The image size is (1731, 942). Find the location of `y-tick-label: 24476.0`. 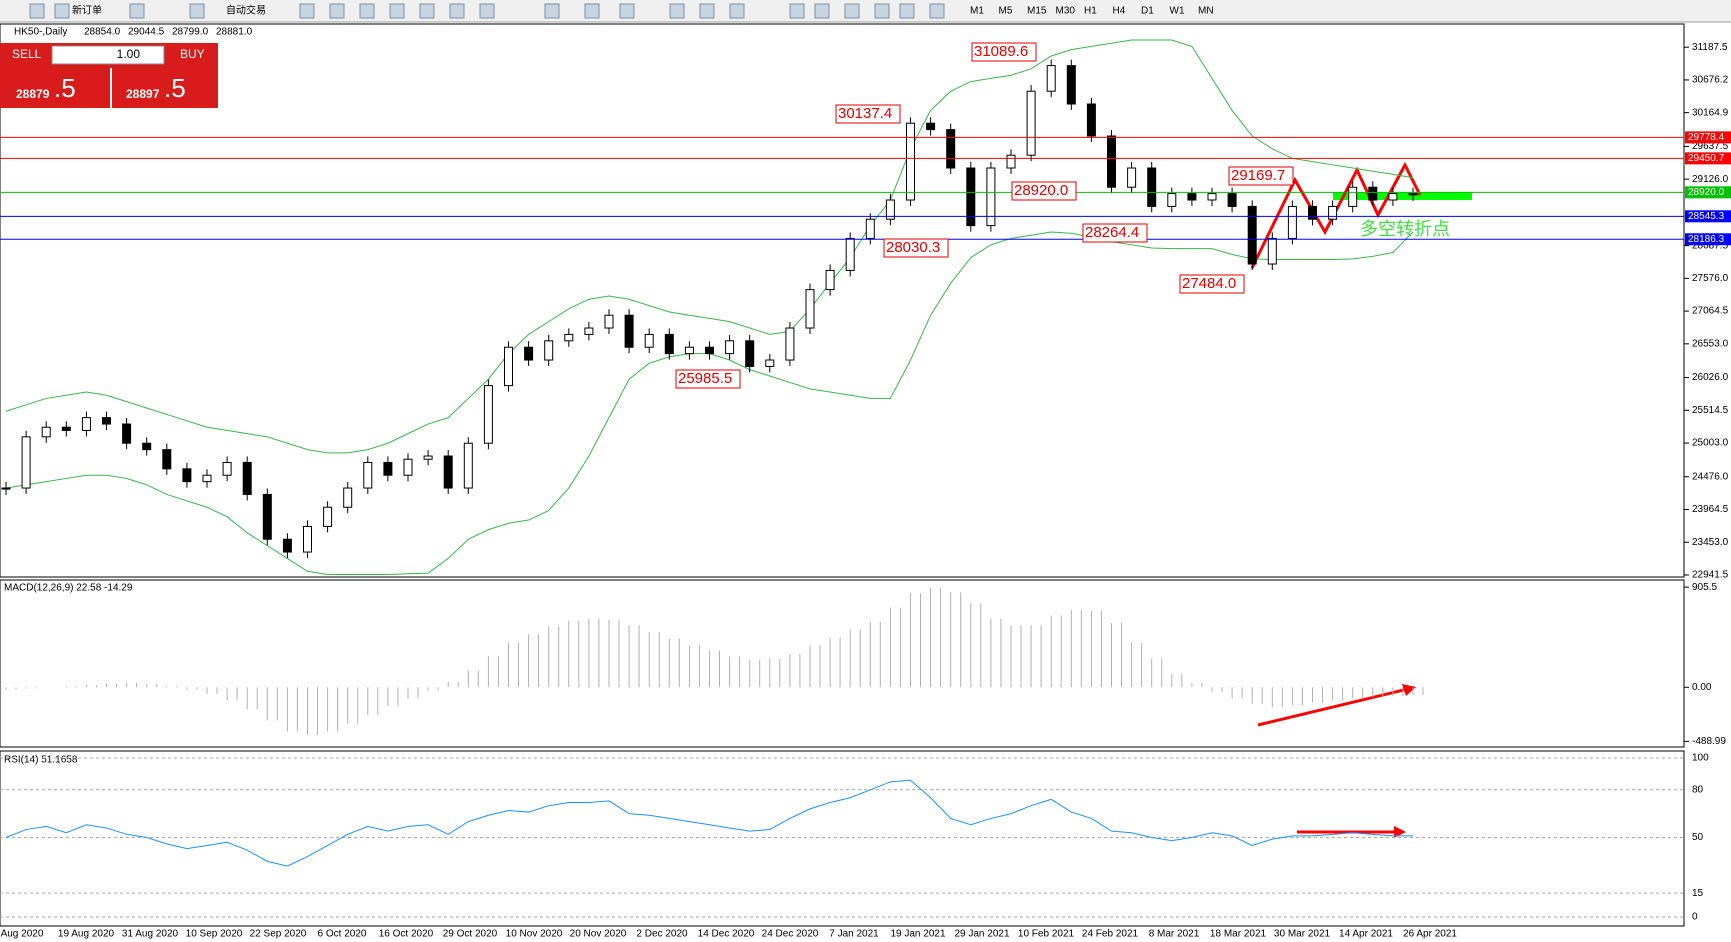

y-tick-label: 24476.0 is located at coordinates (1710, 476).